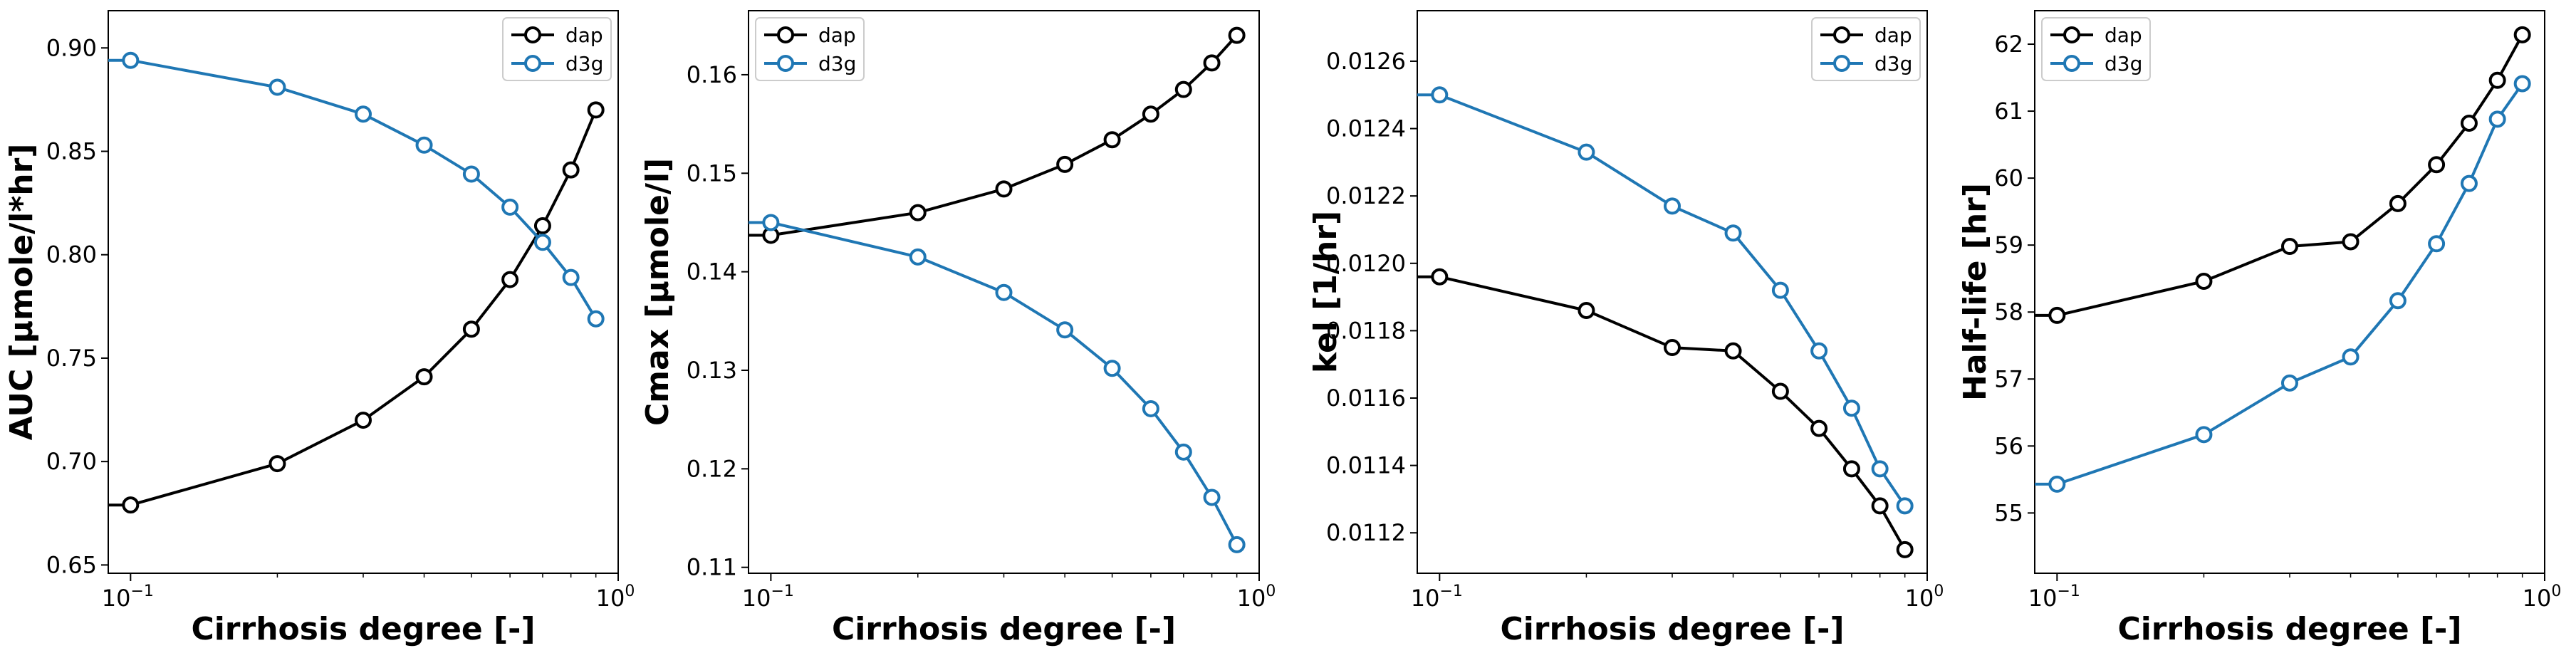 The height and width of the screenshot is (653, 2576). What do you see at coordinates (1326, 292) in the screenshot?
I see `y-axis-label: kel [1/hr]` at bounding box center [1326, 292].